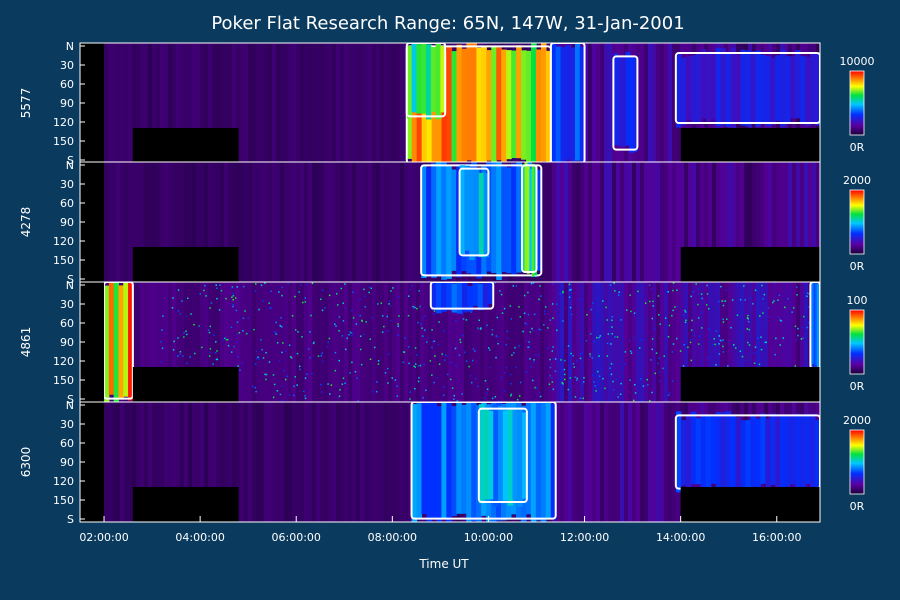  What do you see at coordinates (857, 103) in the screenshot?
I see `colorbar` at bounding box center [857, 103].